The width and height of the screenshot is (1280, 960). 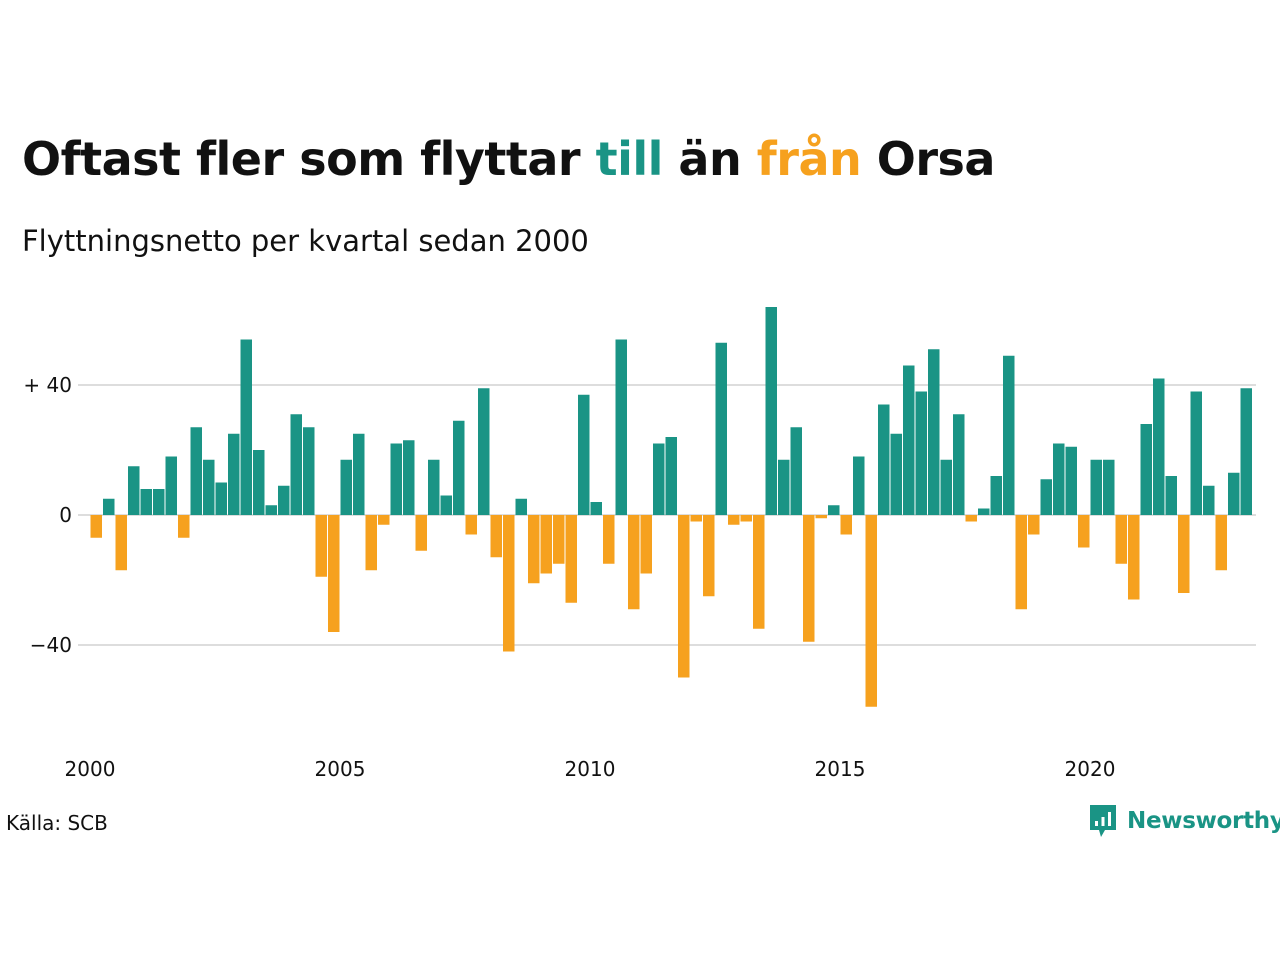 What do you see at coordinates (590, 769) in the screenshot?
I see `x-axis-labels: 2000 2005 2010 2015 2020` at bounding box center [590, 769].